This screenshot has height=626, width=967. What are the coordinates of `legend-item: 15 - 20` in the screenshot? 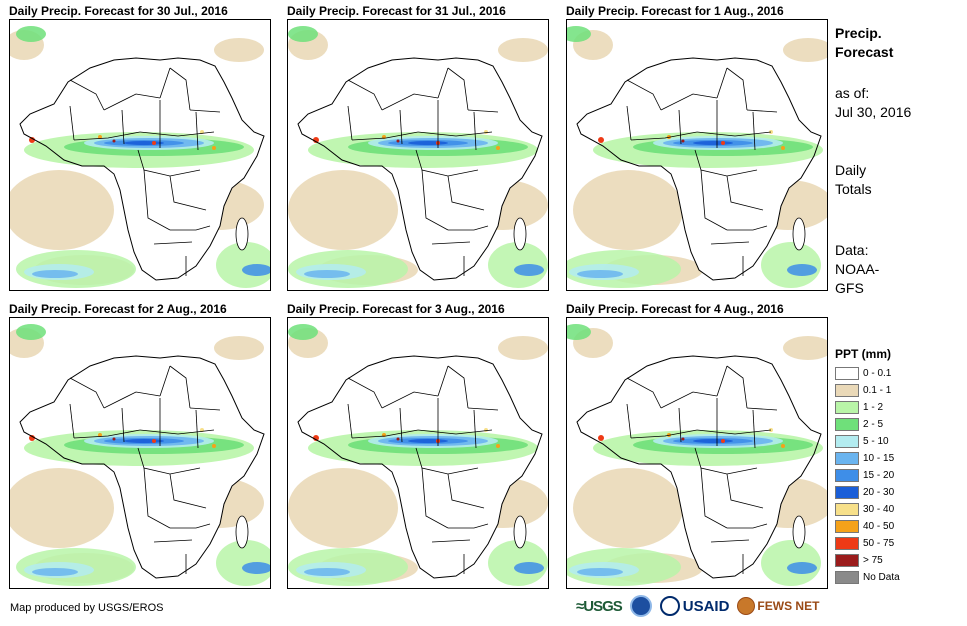 It's located at (867, 475).